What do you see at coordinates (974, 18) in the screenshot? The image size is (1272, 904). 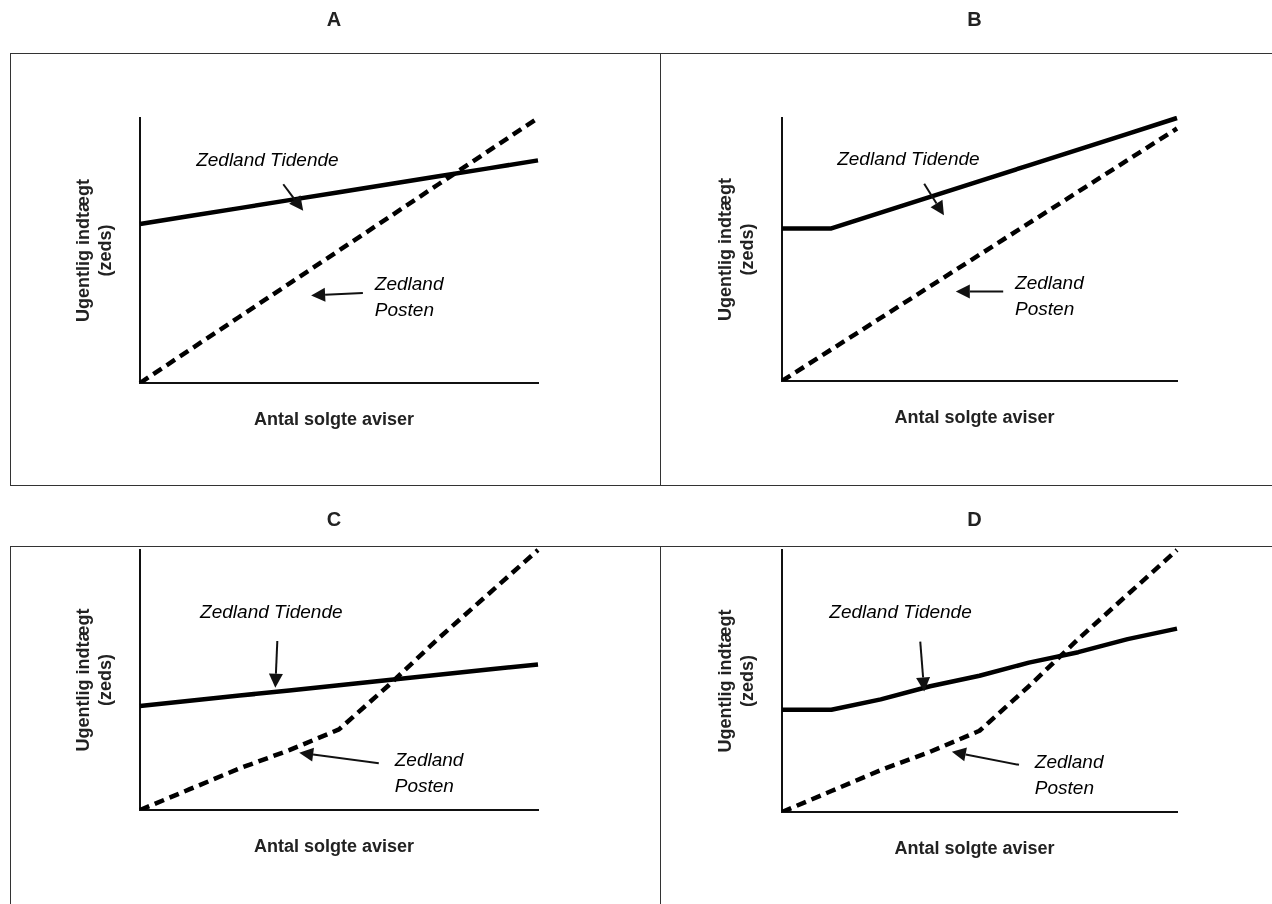 I see `chart-title: B` at bounding box center [974, 18].